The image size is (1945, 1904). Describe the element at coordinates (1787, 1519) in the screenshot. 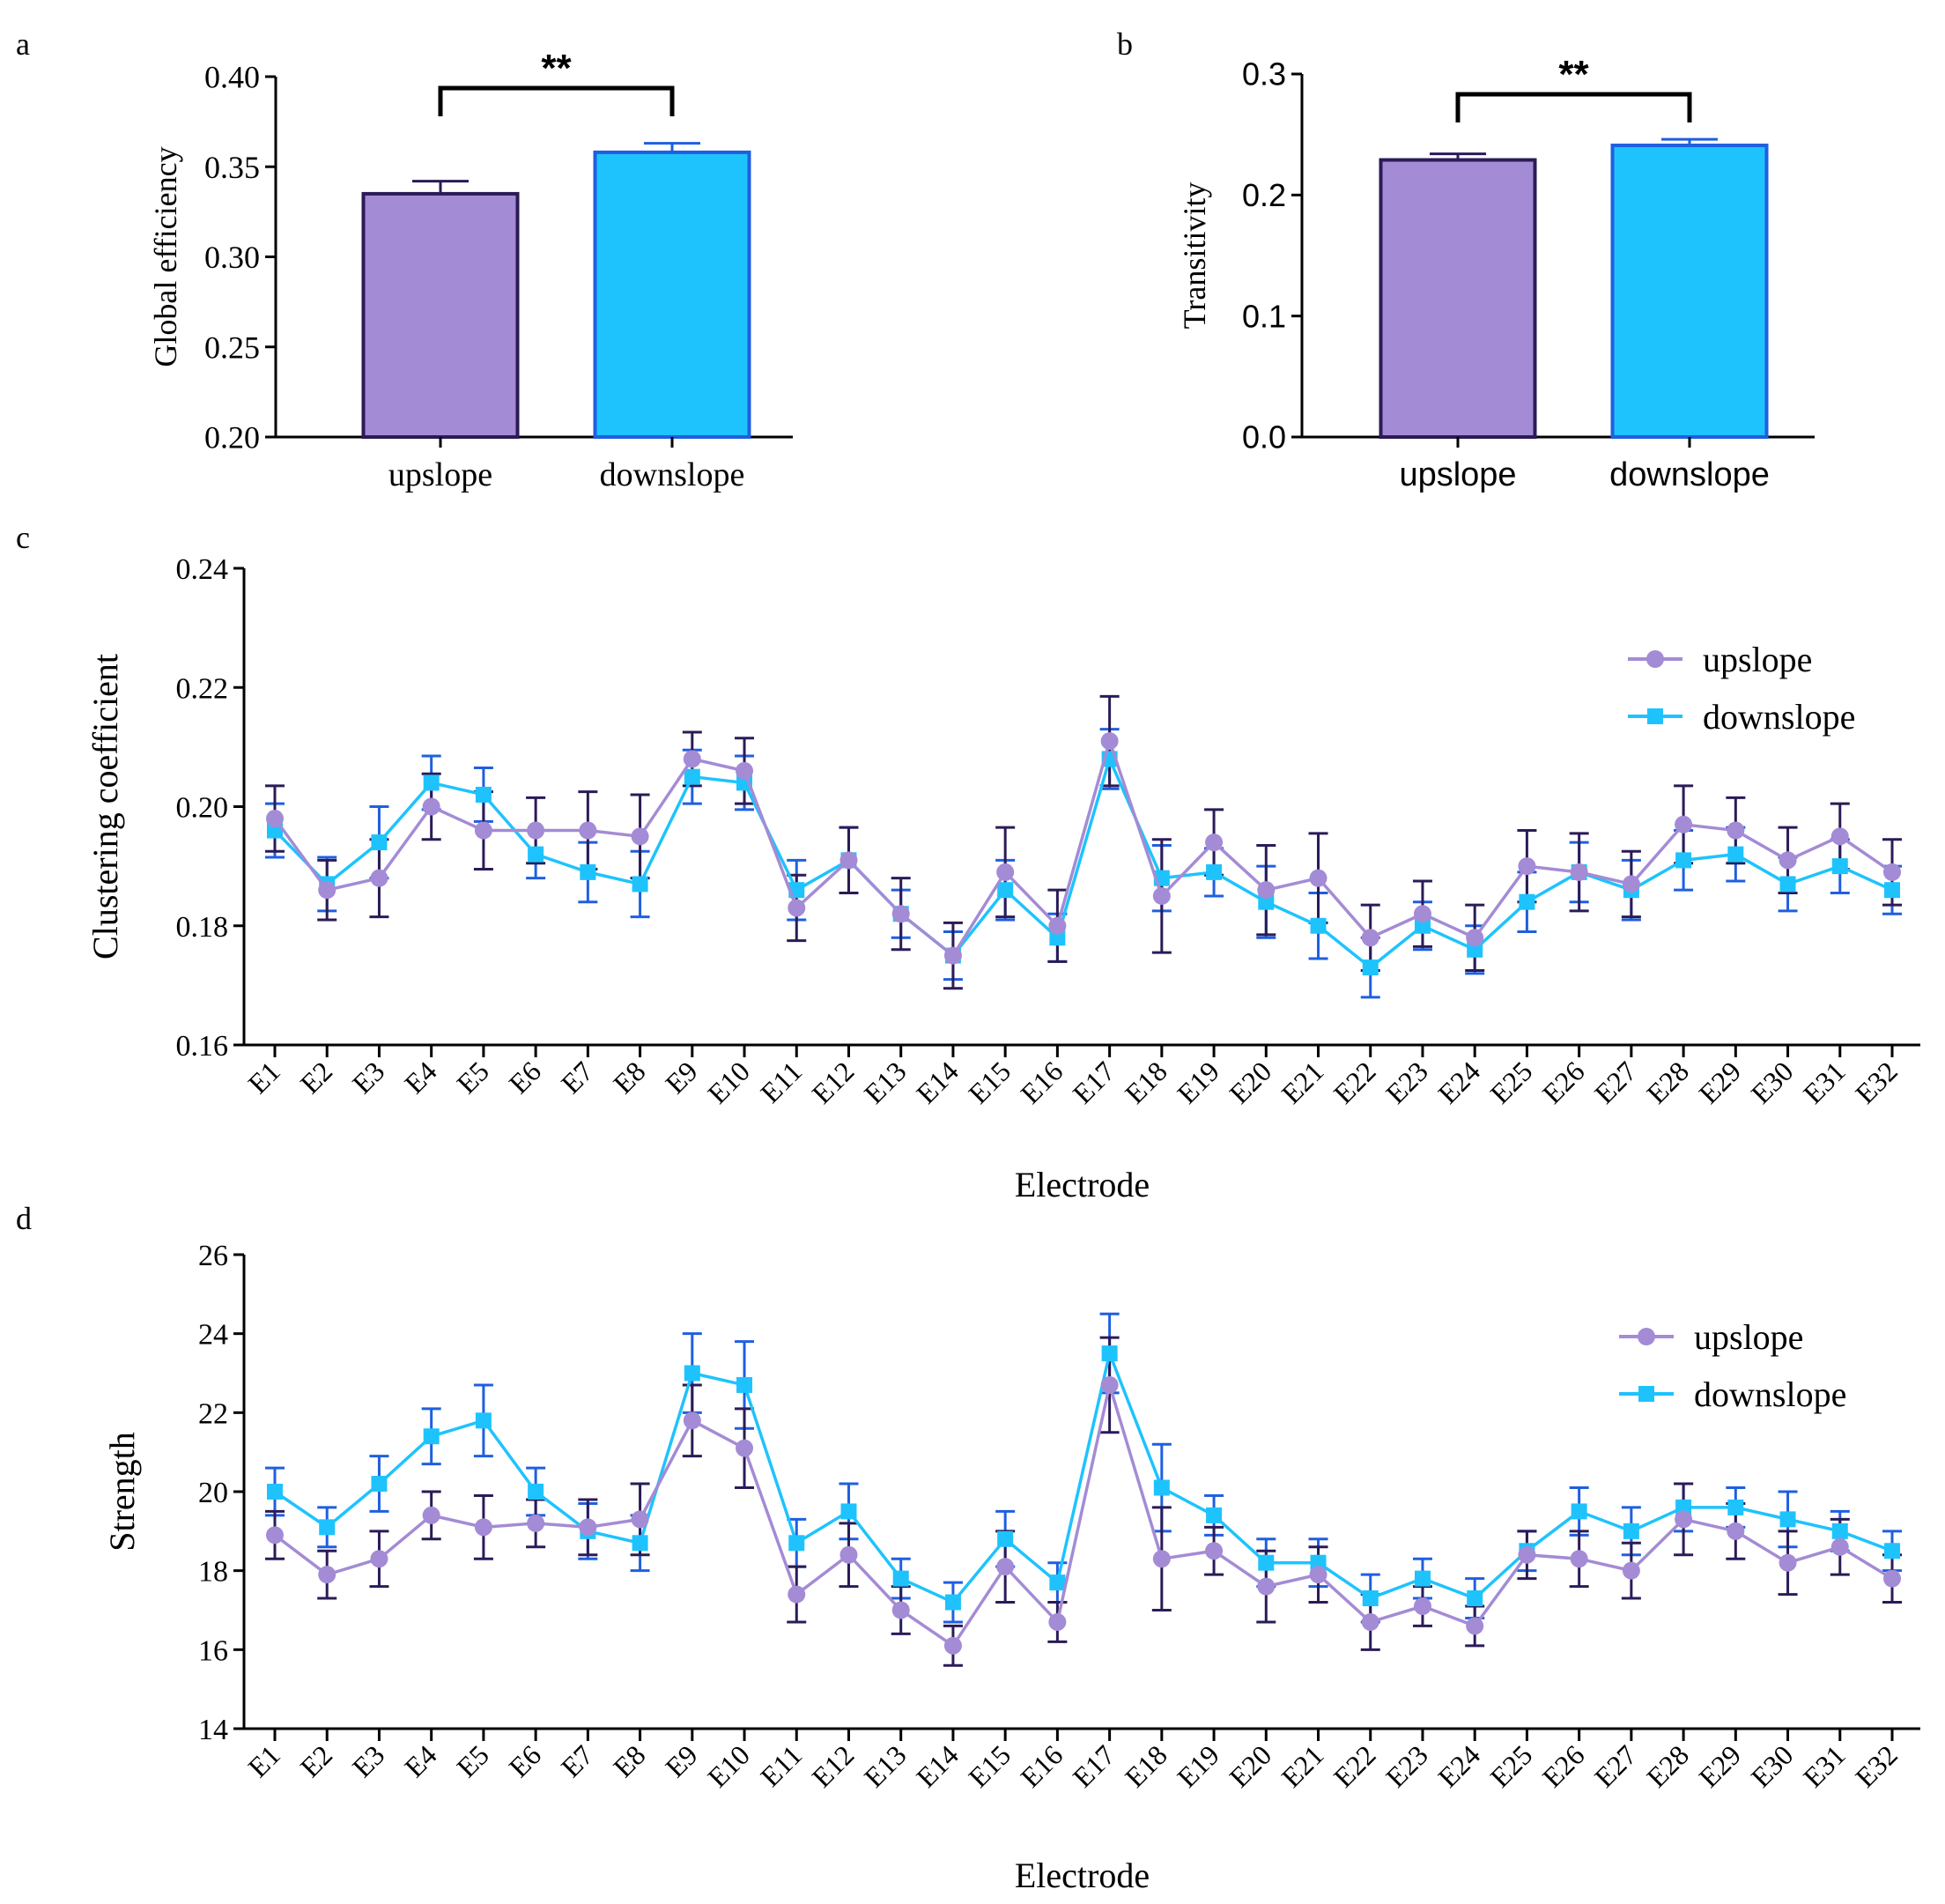

I see `downslope-point-E30` at that location.